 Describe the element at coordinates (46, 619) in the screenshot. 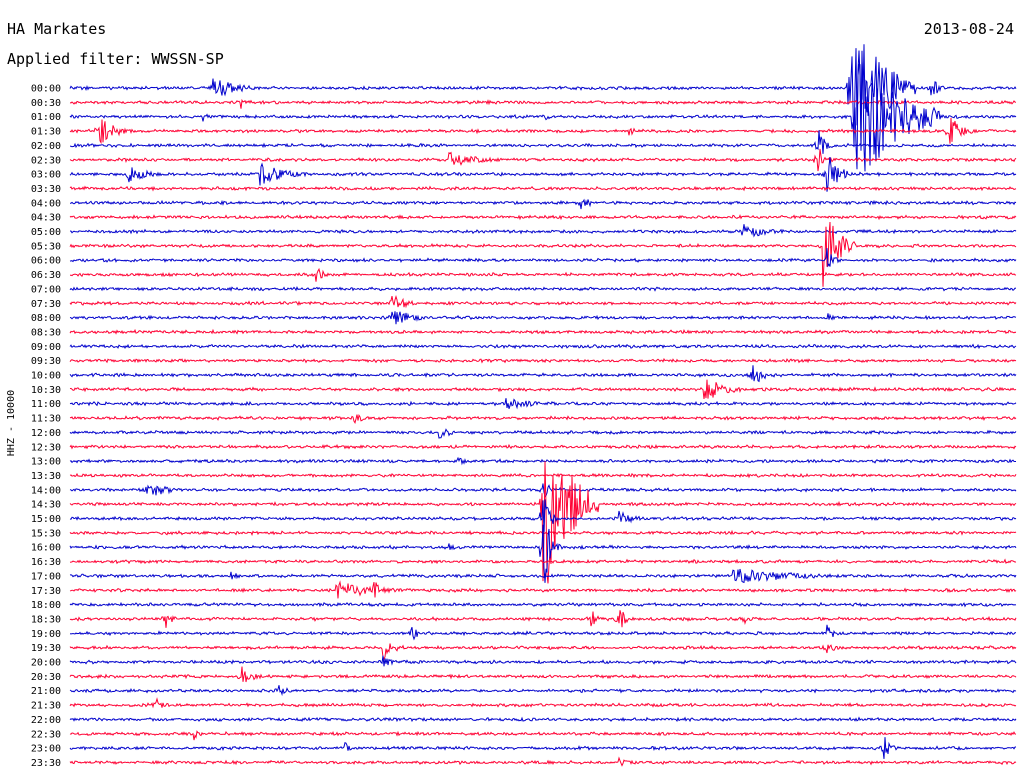

I see `time-label: 18:30` at that location.